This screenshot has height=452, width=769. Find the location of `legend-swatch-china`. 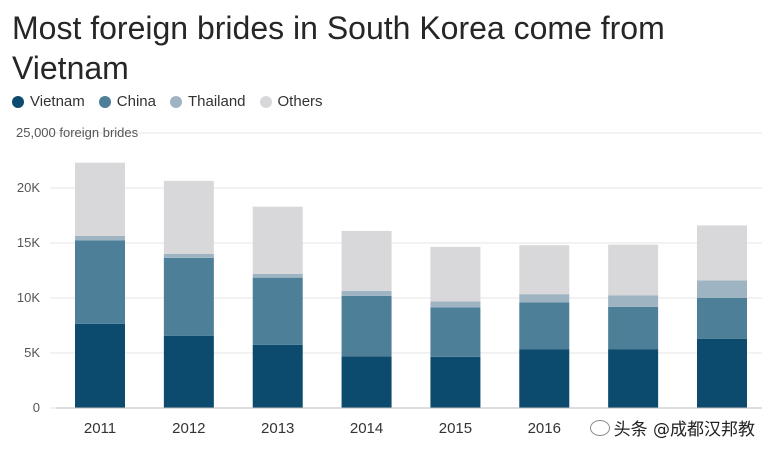

legend-swatch-china is located at coordinates (104, 101).